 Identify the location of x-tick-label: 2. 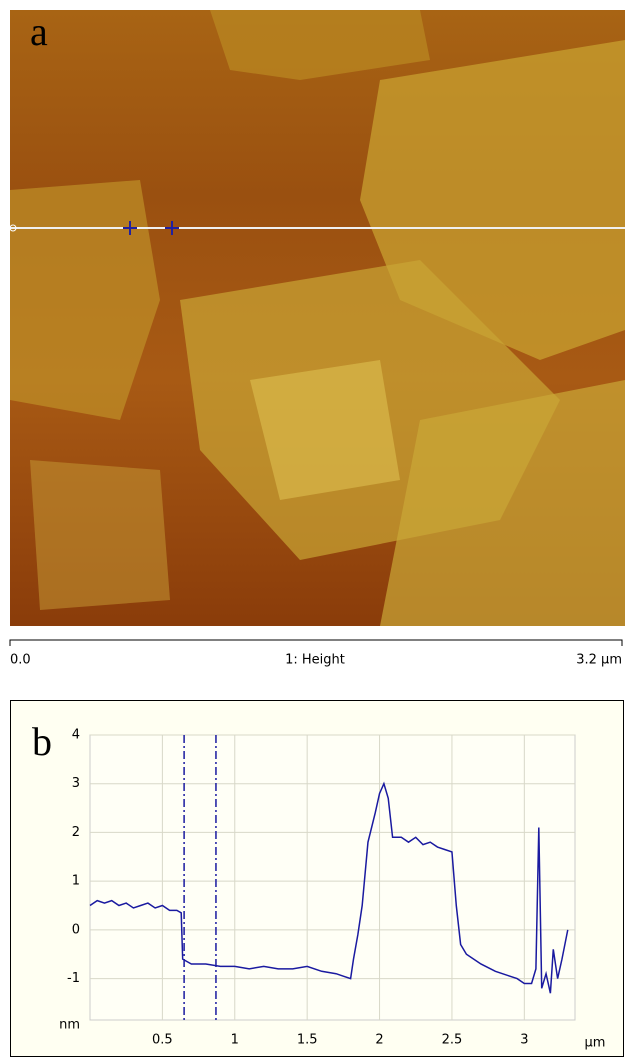
(379, 1040).